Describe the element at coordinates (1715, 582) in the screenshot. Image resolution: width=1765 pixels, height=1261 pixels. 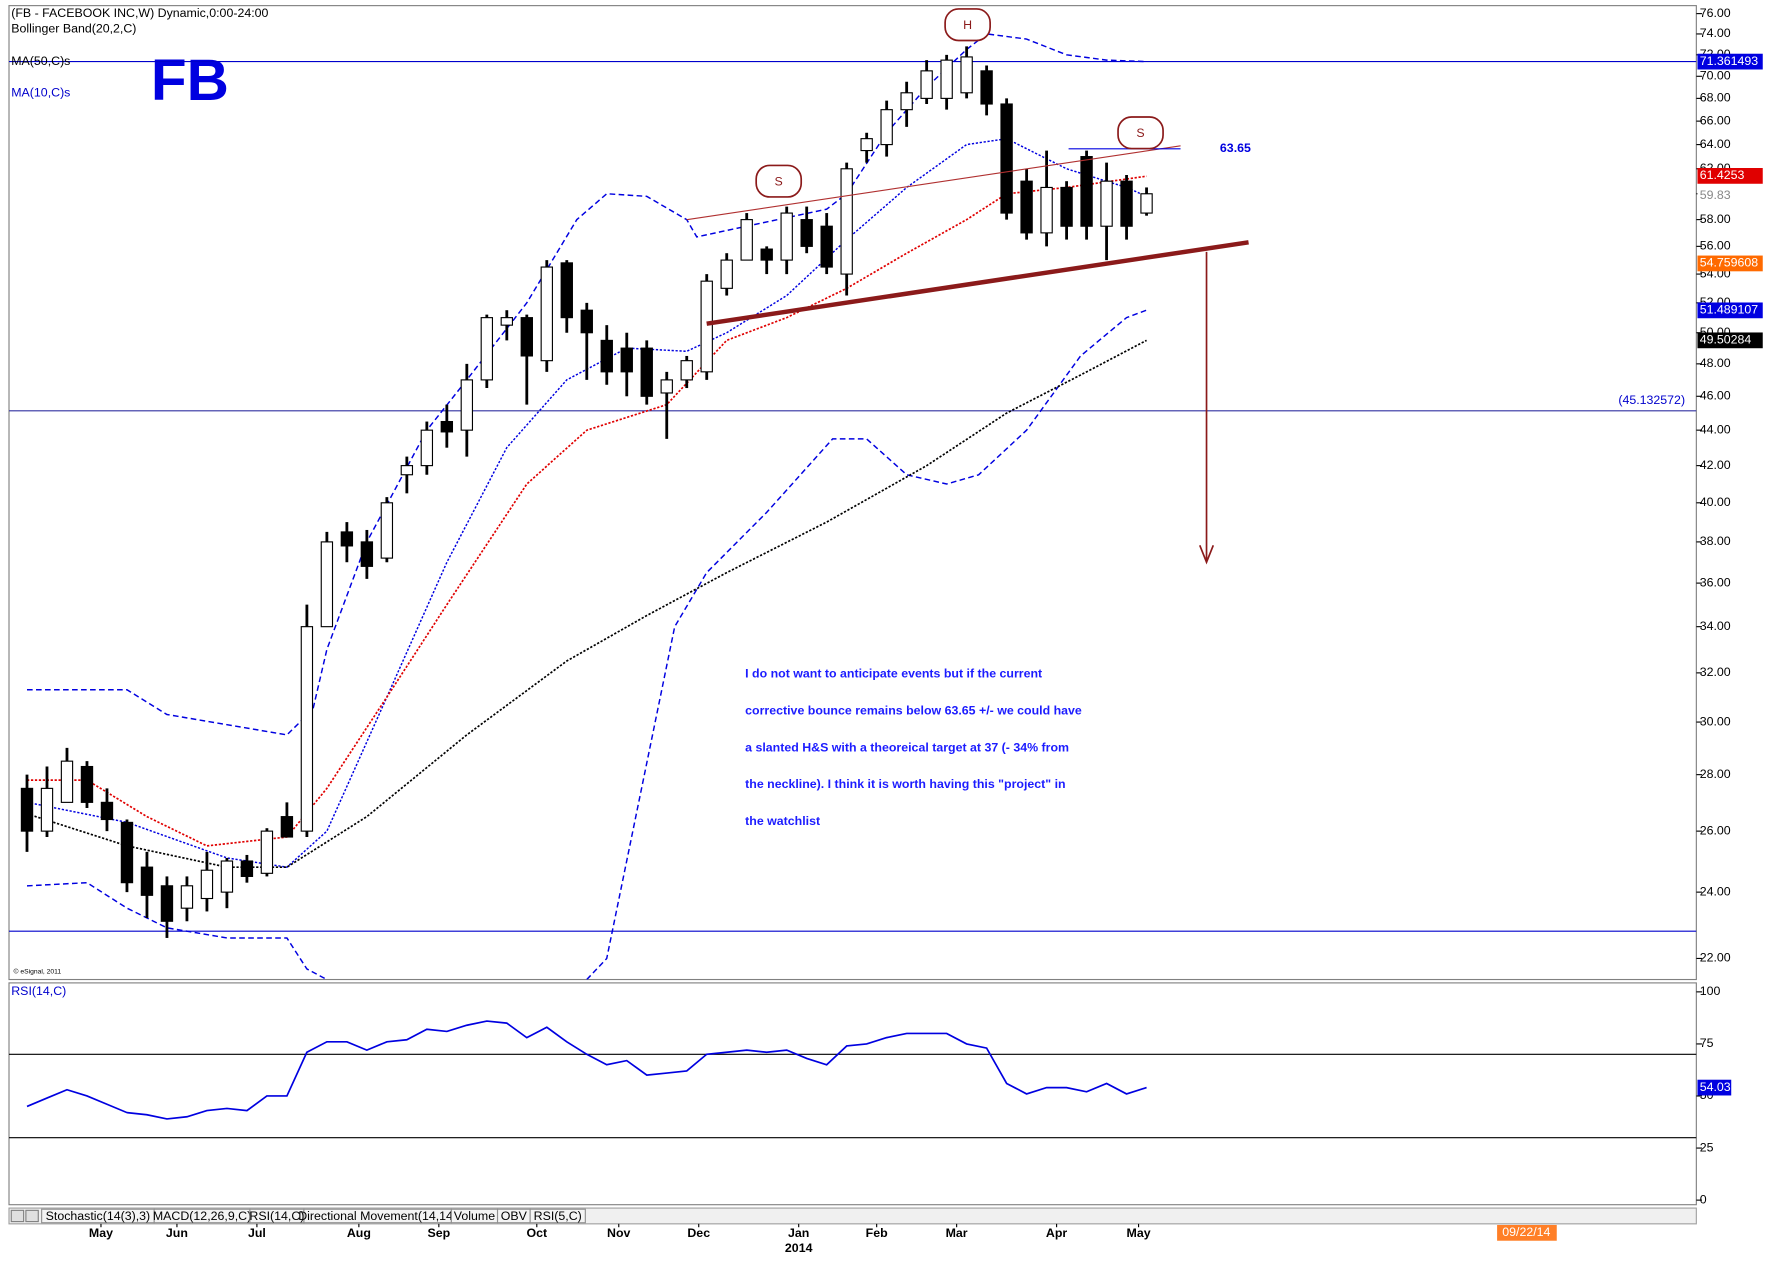
I see `y-tick-label: 36.00` at that location.